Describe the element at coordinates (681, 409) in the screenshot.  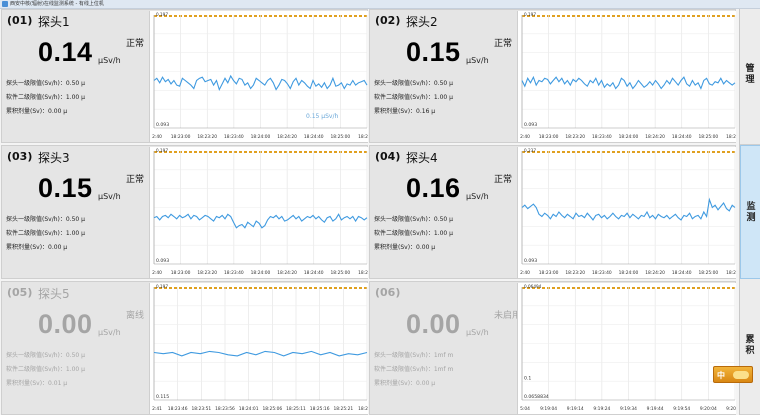
I see `x-tick-label: 9:19:54` at that location.